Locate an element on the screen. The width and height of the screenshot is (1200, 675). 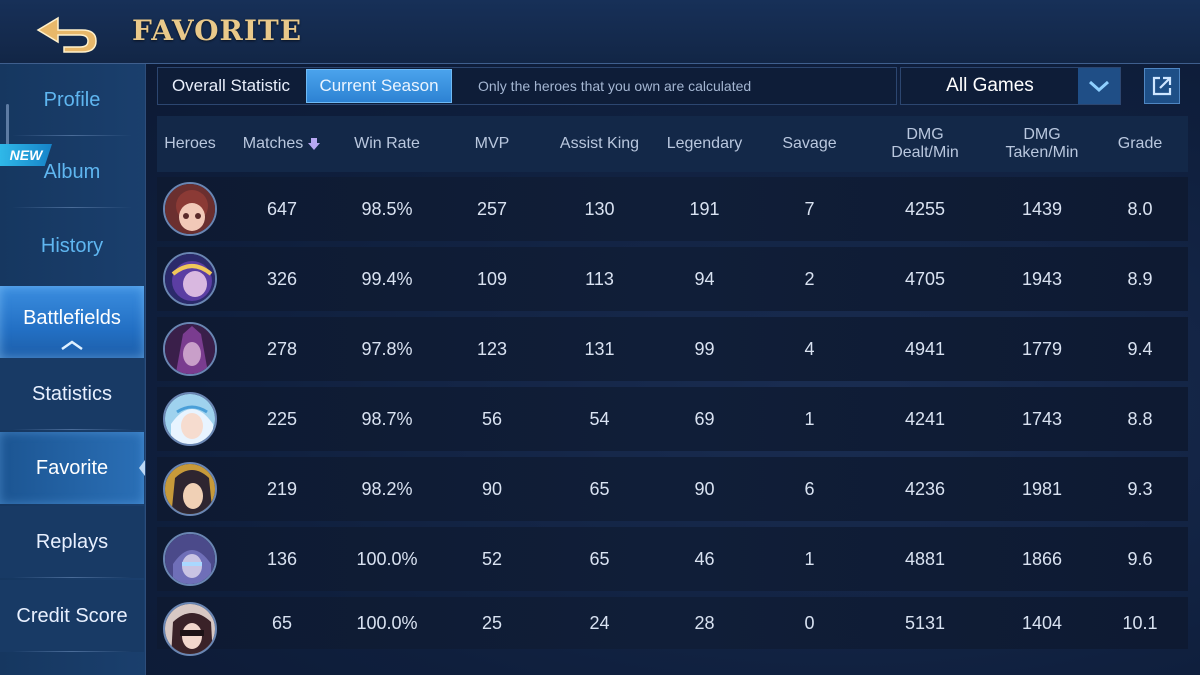
dmg-taken-cell: 1779 is located at coordinates (1042, 348).